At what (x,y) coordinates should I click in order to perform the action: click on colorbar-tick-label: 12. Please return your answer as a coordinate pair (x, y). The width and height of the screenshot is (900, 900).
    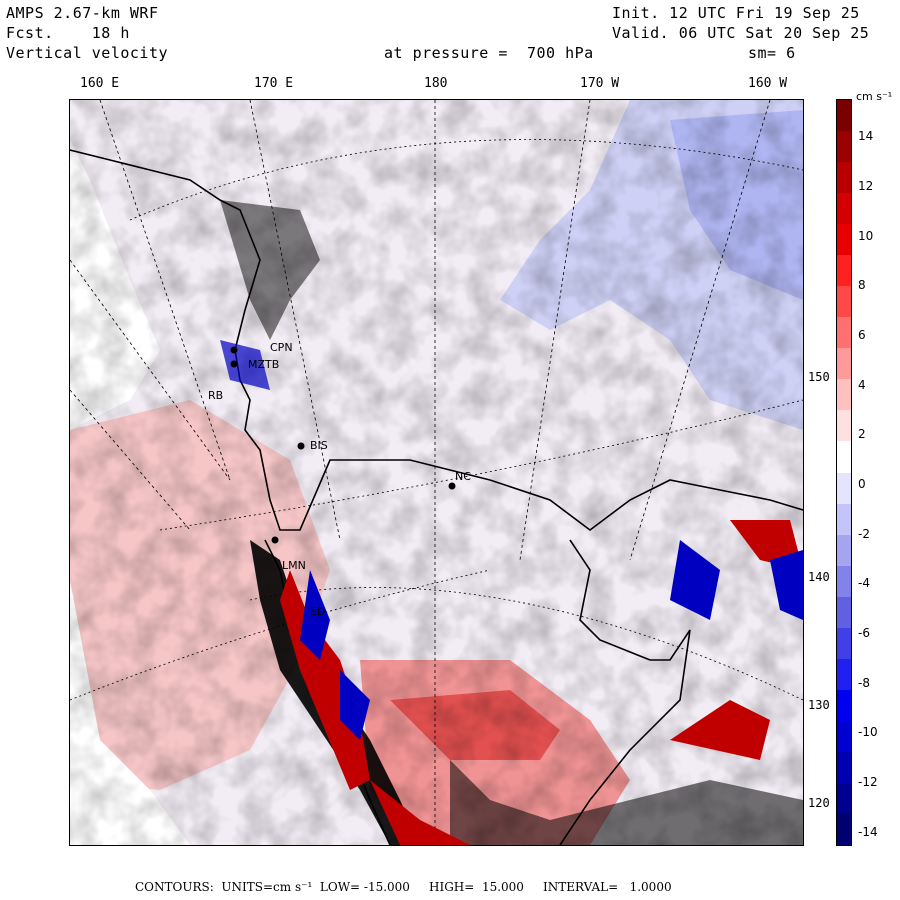
    Looking at the image, I should click on (866, 185).